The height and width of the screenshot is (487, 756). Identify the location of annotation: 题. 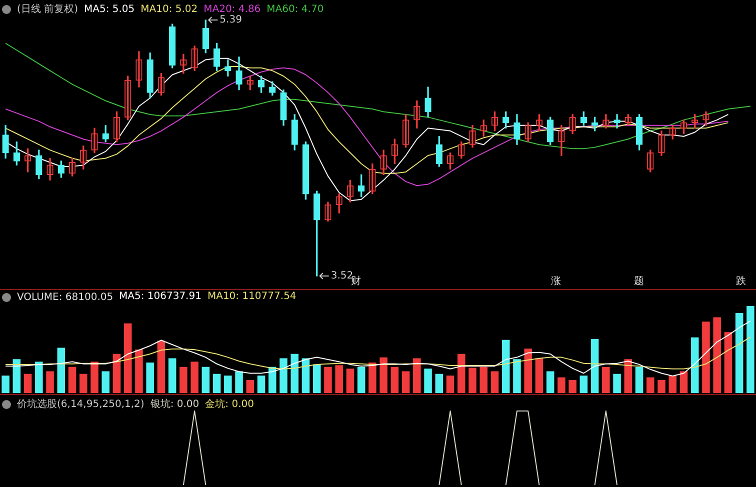
(639, 281).